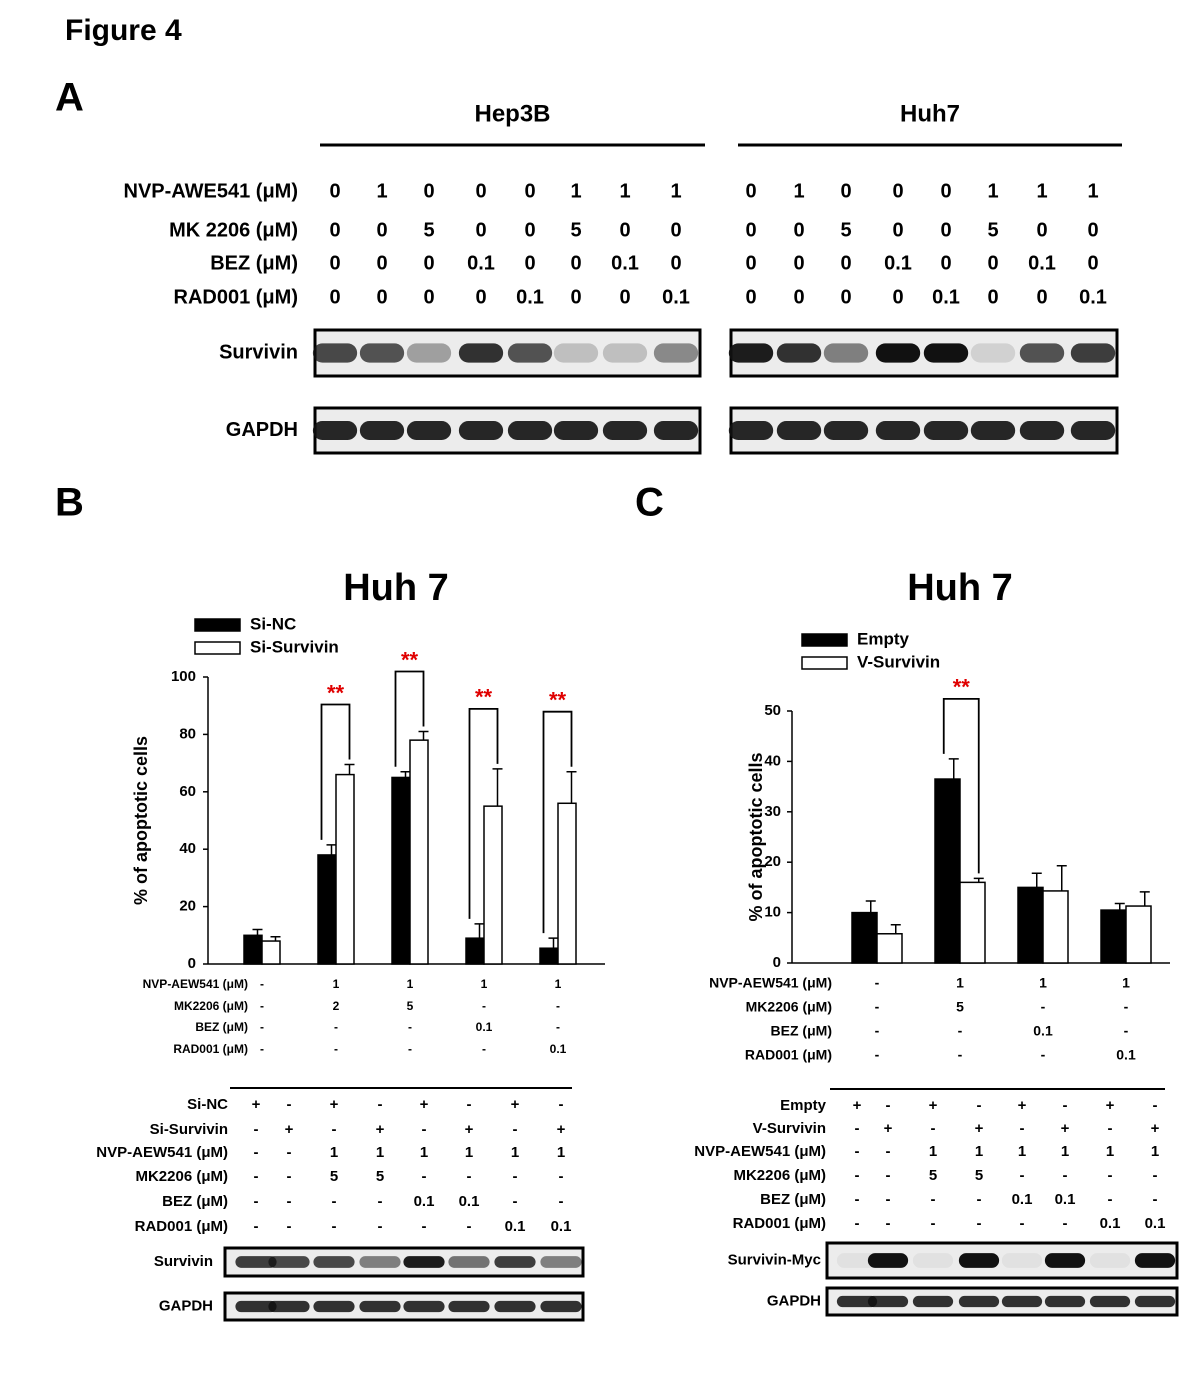 The image size is (1200, 1378). I want to click on row-label: RAD001 (μM), so click(779, 1223).